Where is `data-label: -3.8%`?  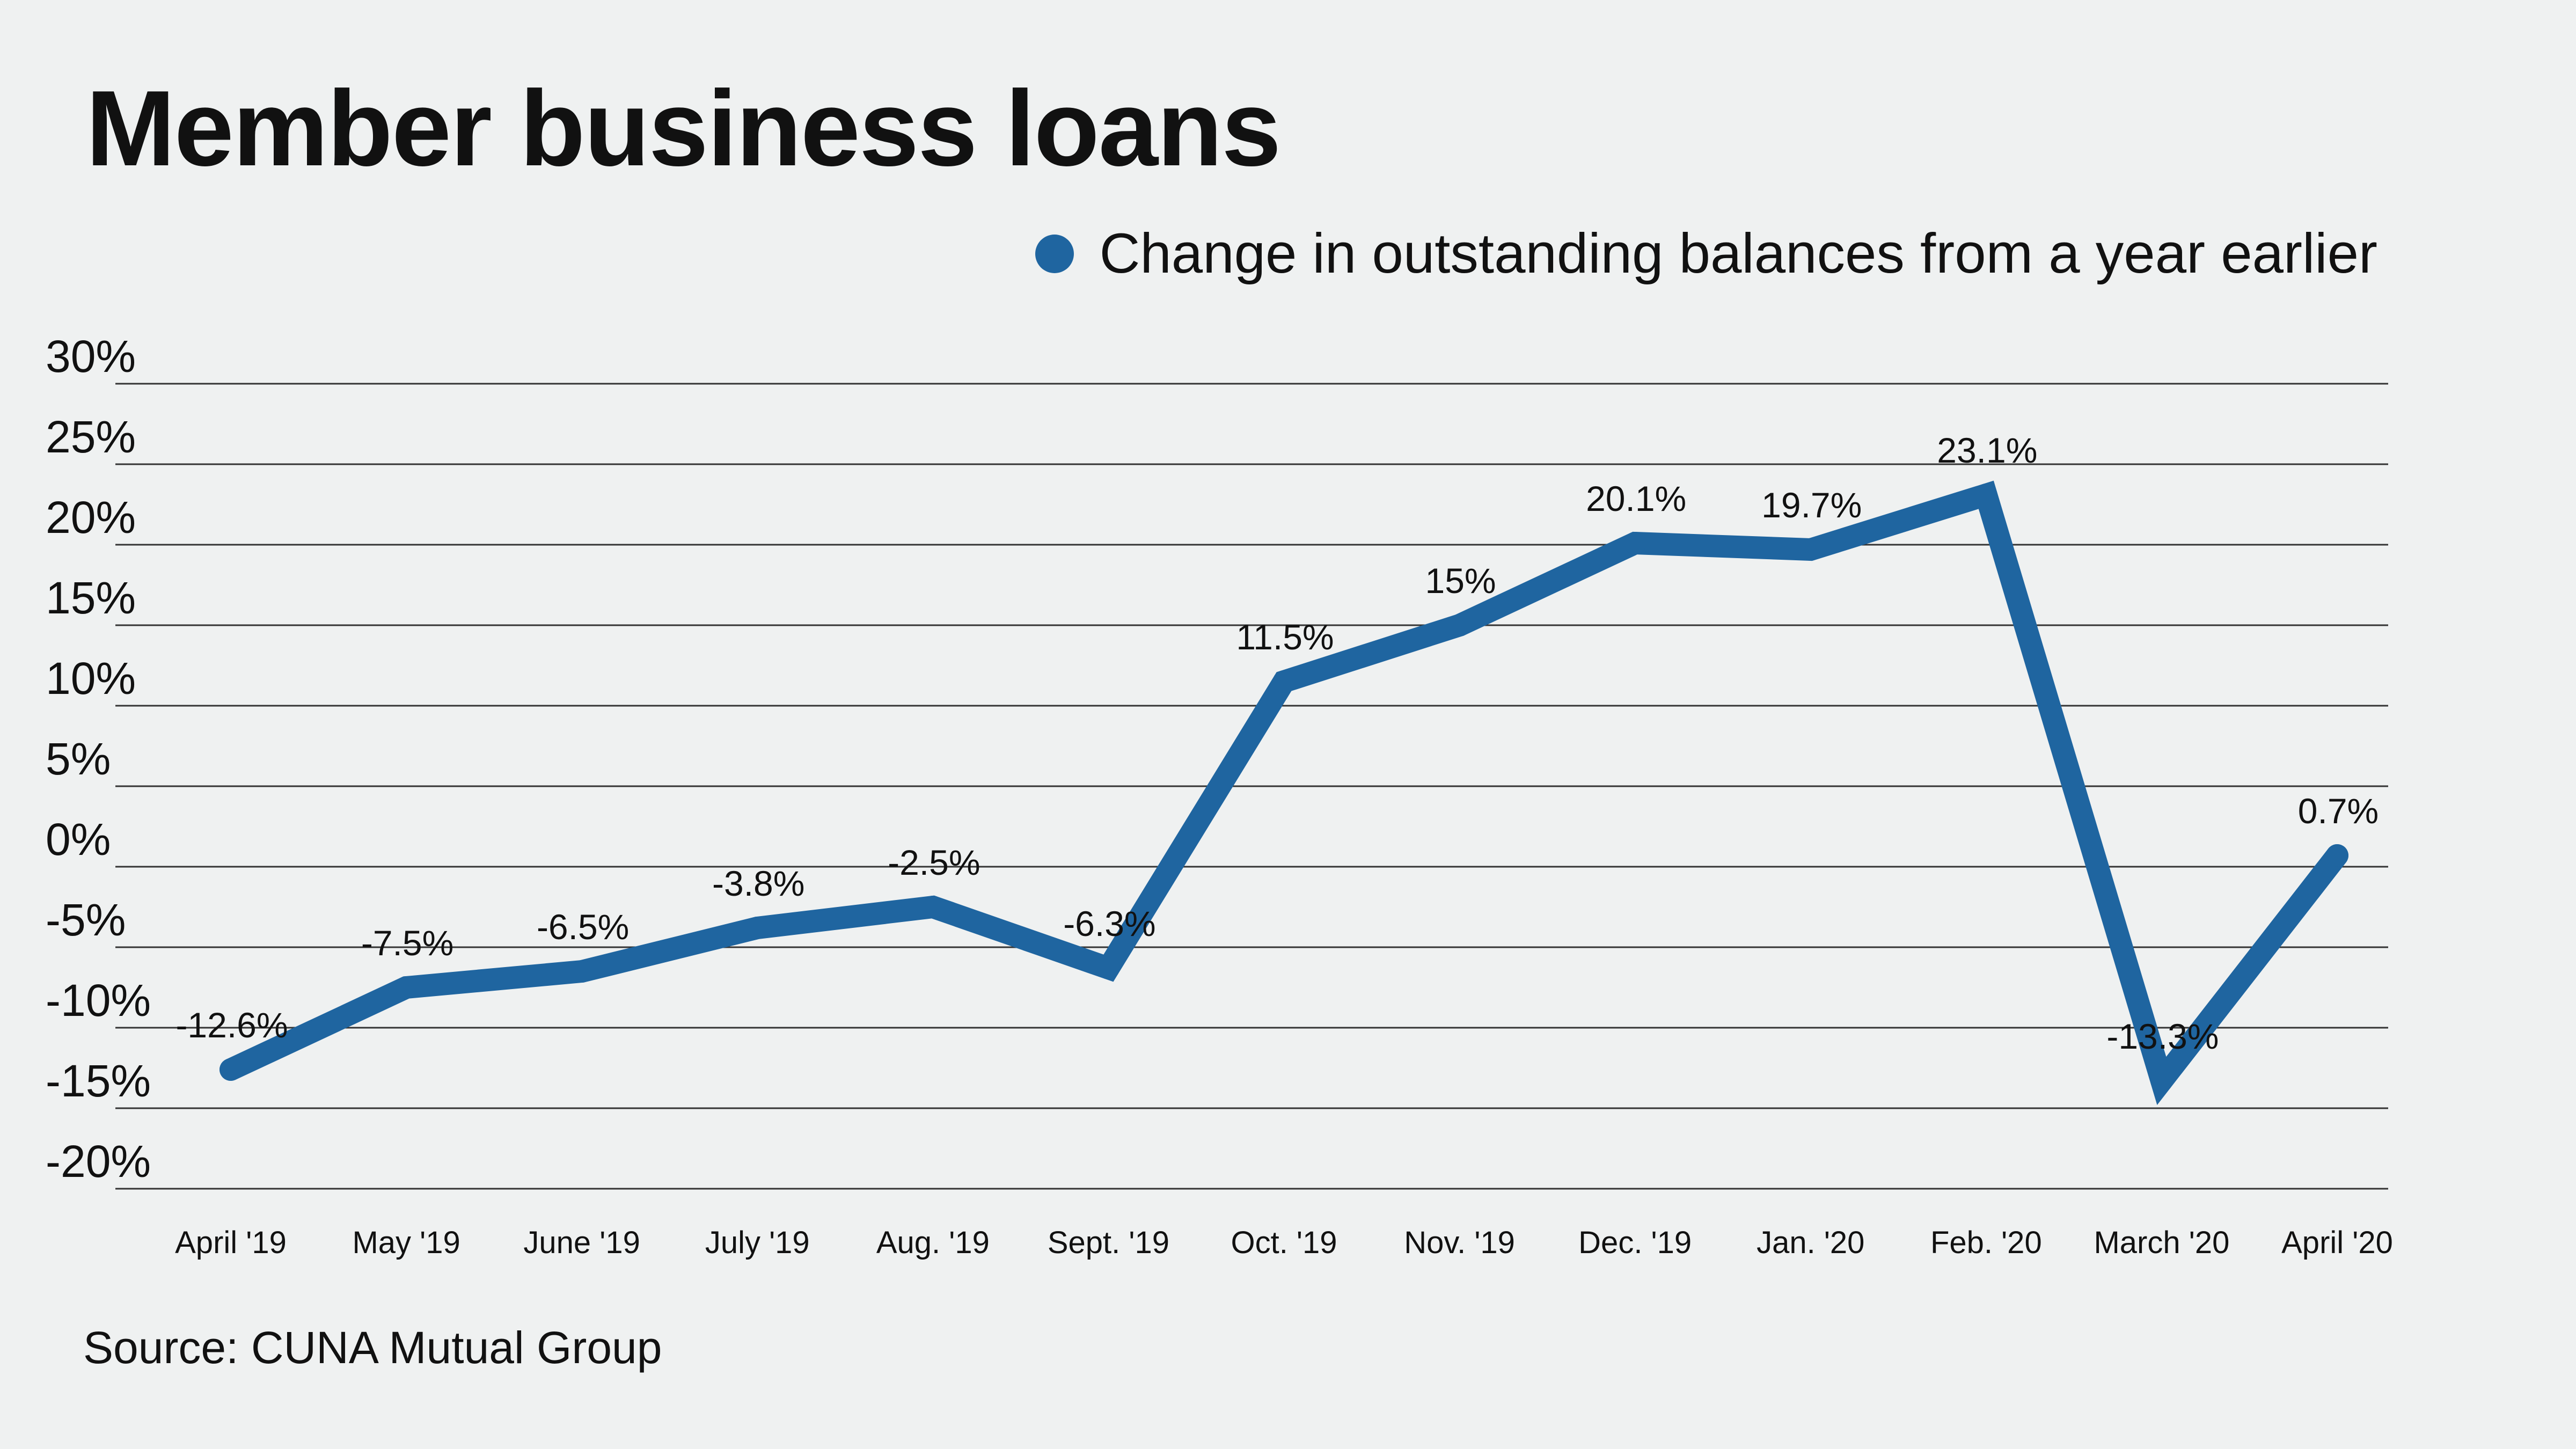
data-label: -3.8% is located at coordinates (758, 883).